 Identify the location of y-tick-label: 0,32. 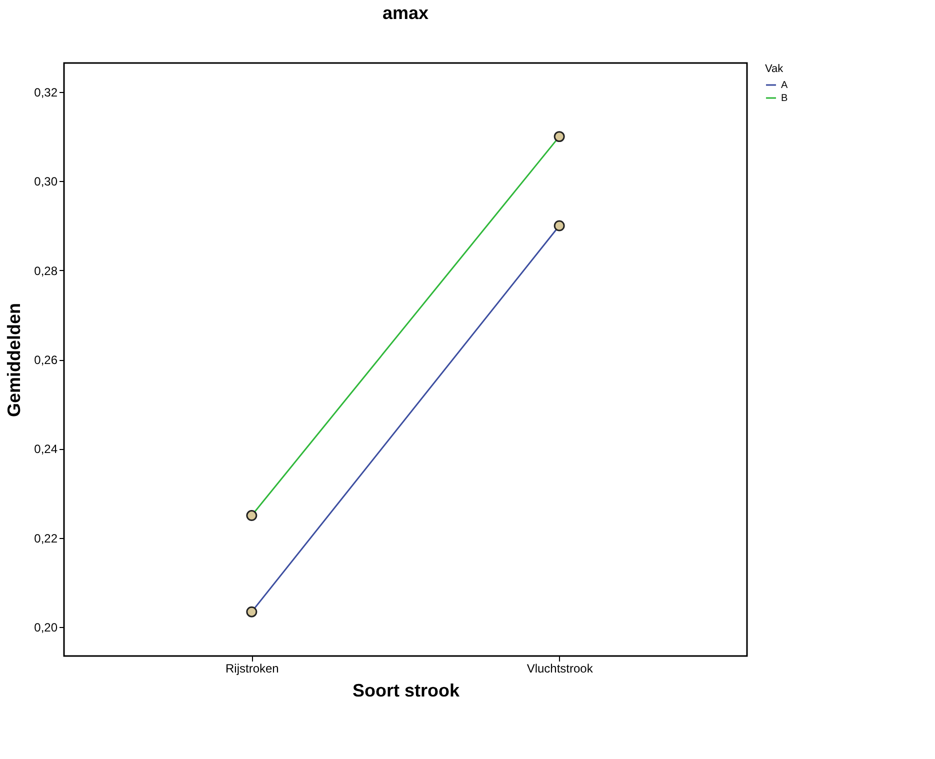
(46, 92).